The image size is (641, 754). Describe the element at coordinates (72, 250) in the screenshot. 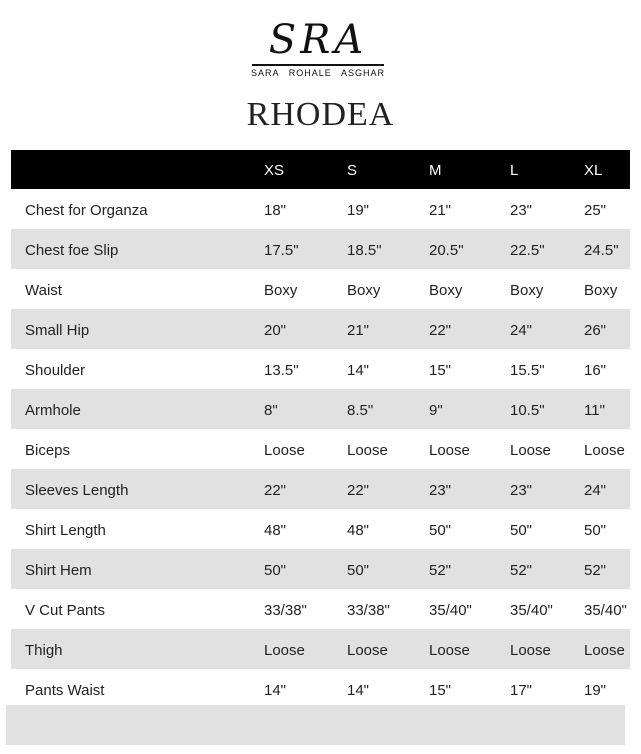

I see `row-label: Chest foe Slip` at that location.